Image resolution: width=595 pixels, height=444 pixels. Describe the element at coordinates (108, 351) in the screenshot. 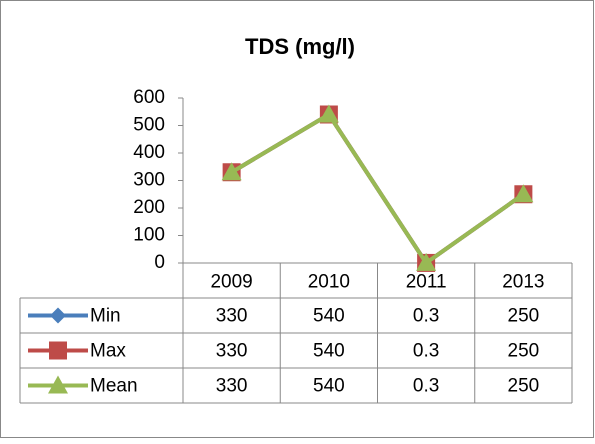

I see `legend-label: Max` at that location.